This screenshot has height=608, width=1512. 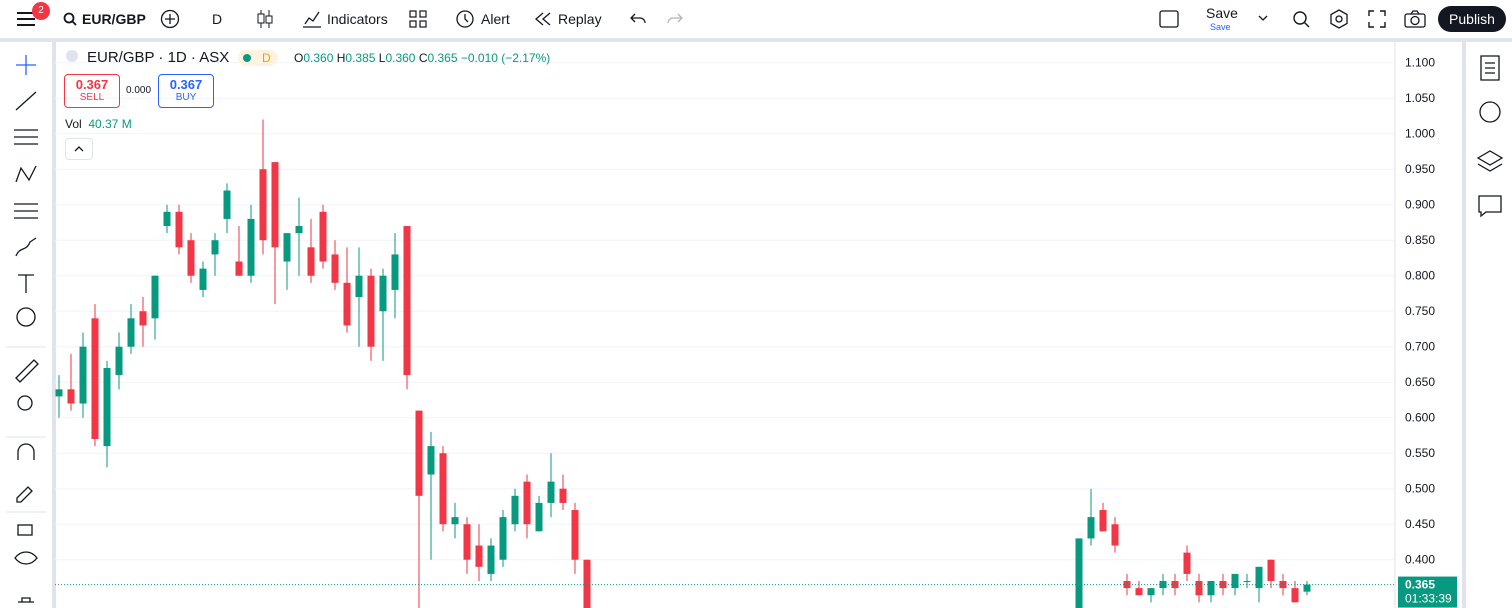 I want to click on legend-title: EUR/GBP · 1D · ASX, so click(x=158, y=57).